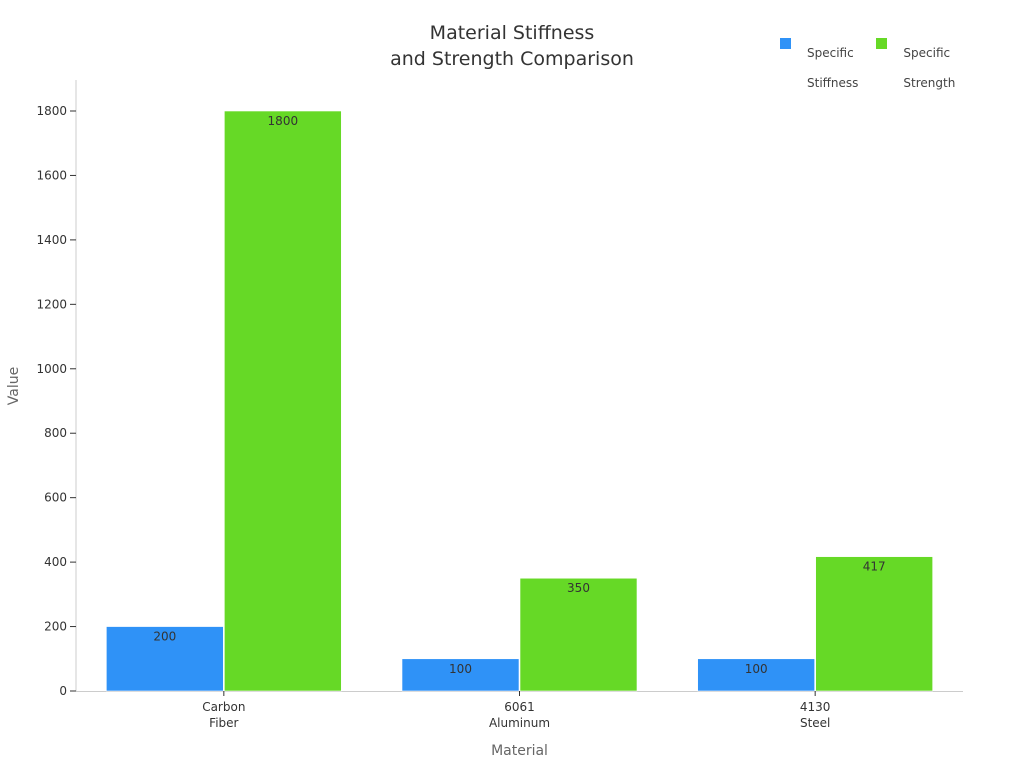 This screenshot has width=1024, height=768. What do you see at coordinates (519, 707) in the screenshot?
I see `x-tick-label: 6061` at bounding box center [519, 707].